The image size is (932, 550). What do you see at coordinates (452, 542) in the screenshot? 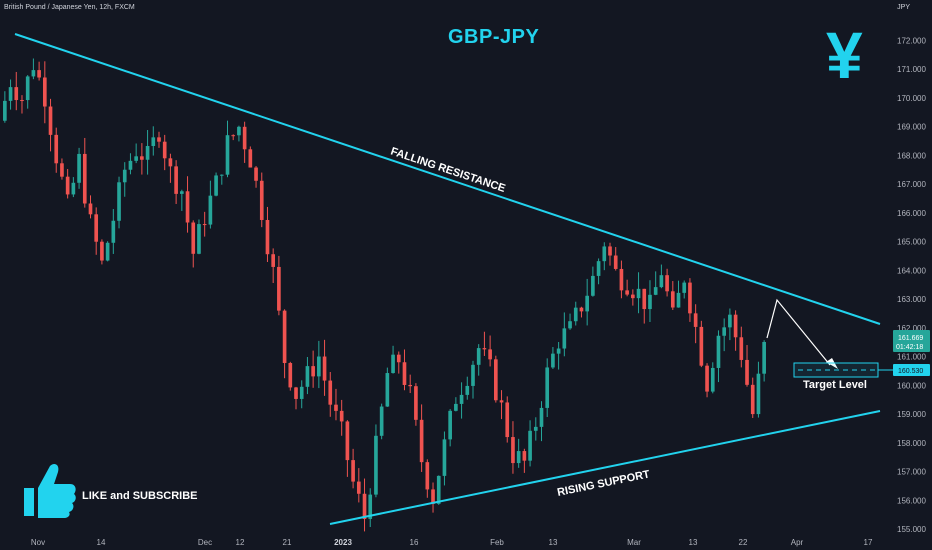
I see `x-axis: Nov 14 Dec 12 21 2023 16 Feb 13 Mar 13 22 Apr 17` at bounding box center [452, 542].